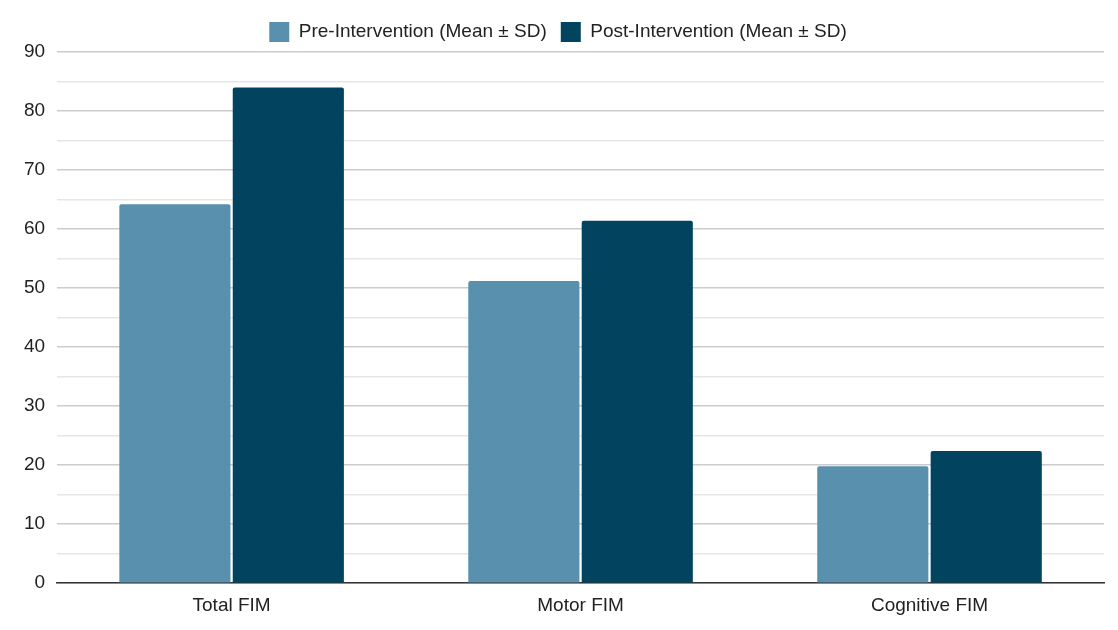 This screenshot has width=1118, height=630. What do you see at coordinates (929, 604) in the screenshot?
I see `x-tick-label: Cognitive FIM` at bounding box center [929, 604].